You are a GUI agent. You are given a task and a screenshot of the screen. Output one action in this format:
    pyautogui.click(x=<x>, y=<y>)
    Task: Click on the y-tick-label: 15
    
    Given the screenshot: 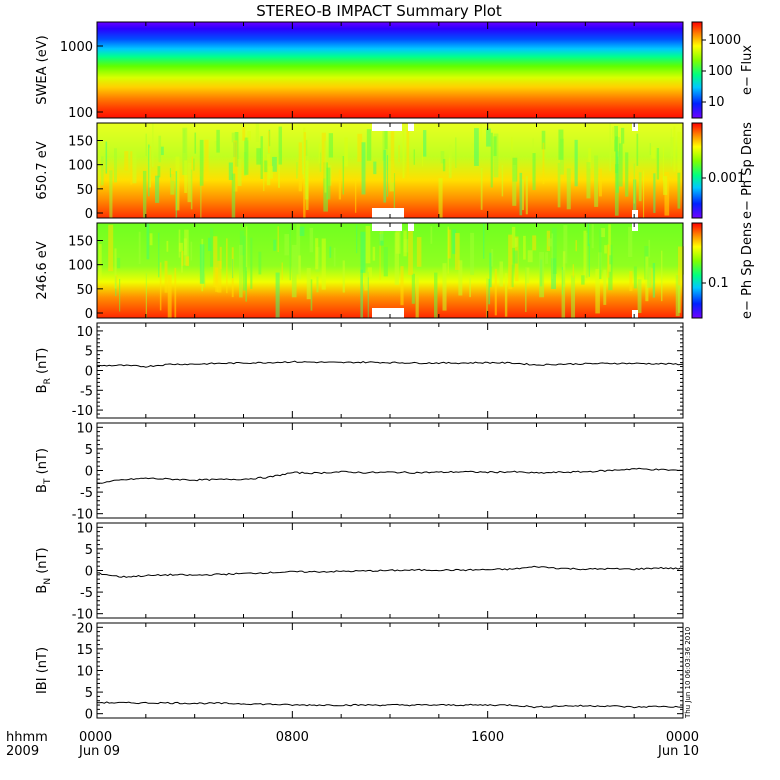 What is the action you would take?
    pyautogui.click(x=84, y=650)
    